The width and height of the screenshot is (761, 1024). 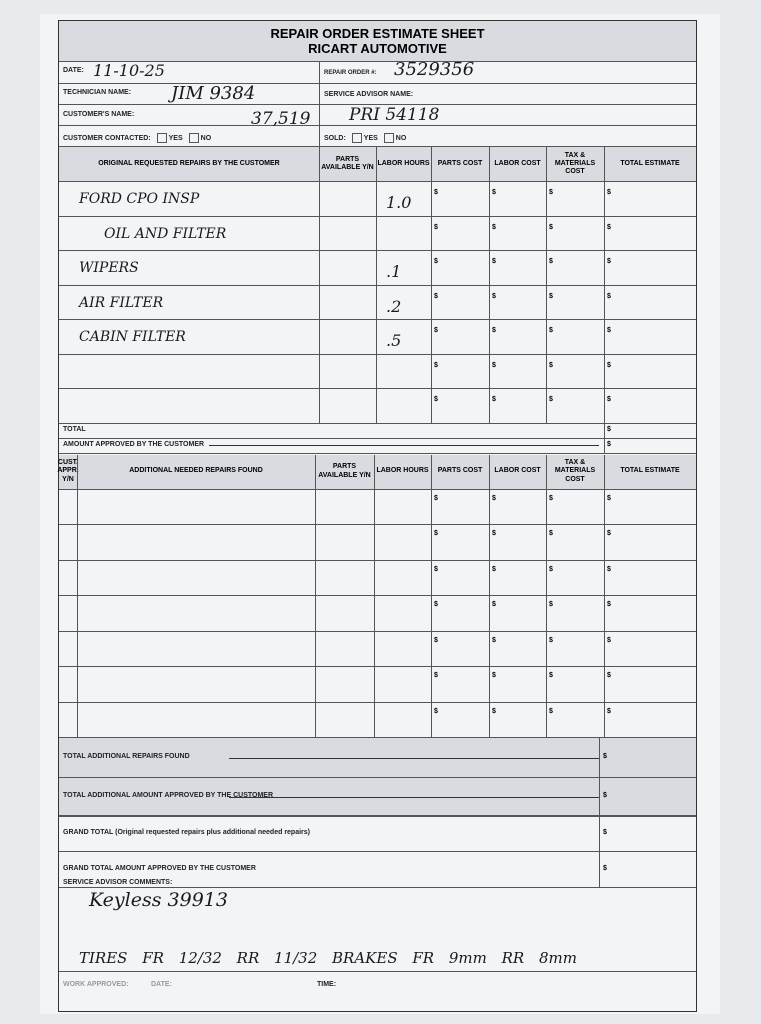 I want to click on table1-header-bg, so click(x=377, y=164).